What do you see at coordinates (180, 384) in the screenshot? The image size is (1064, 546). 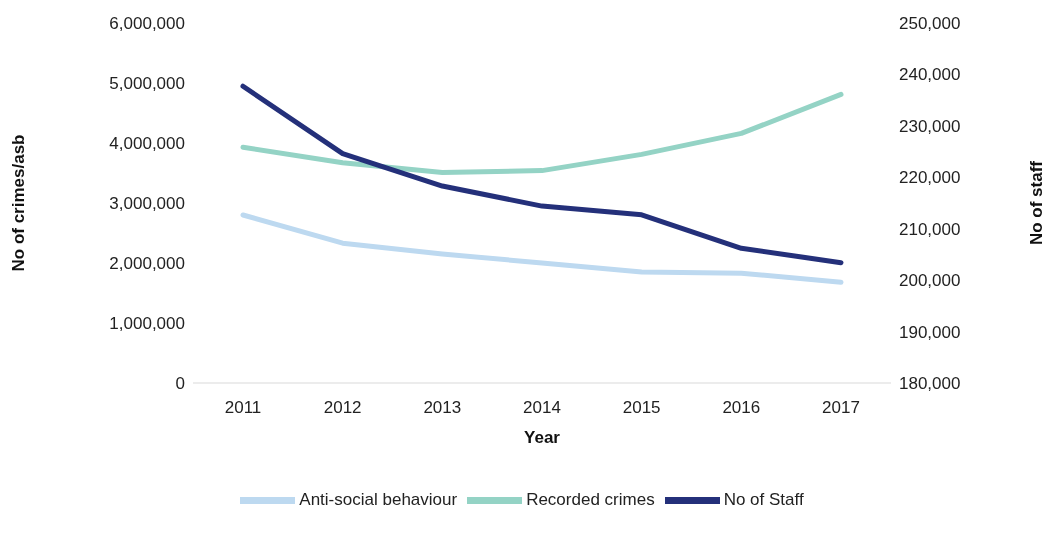 I see `y-tick-label: 0` at bounding box center [180, 384].